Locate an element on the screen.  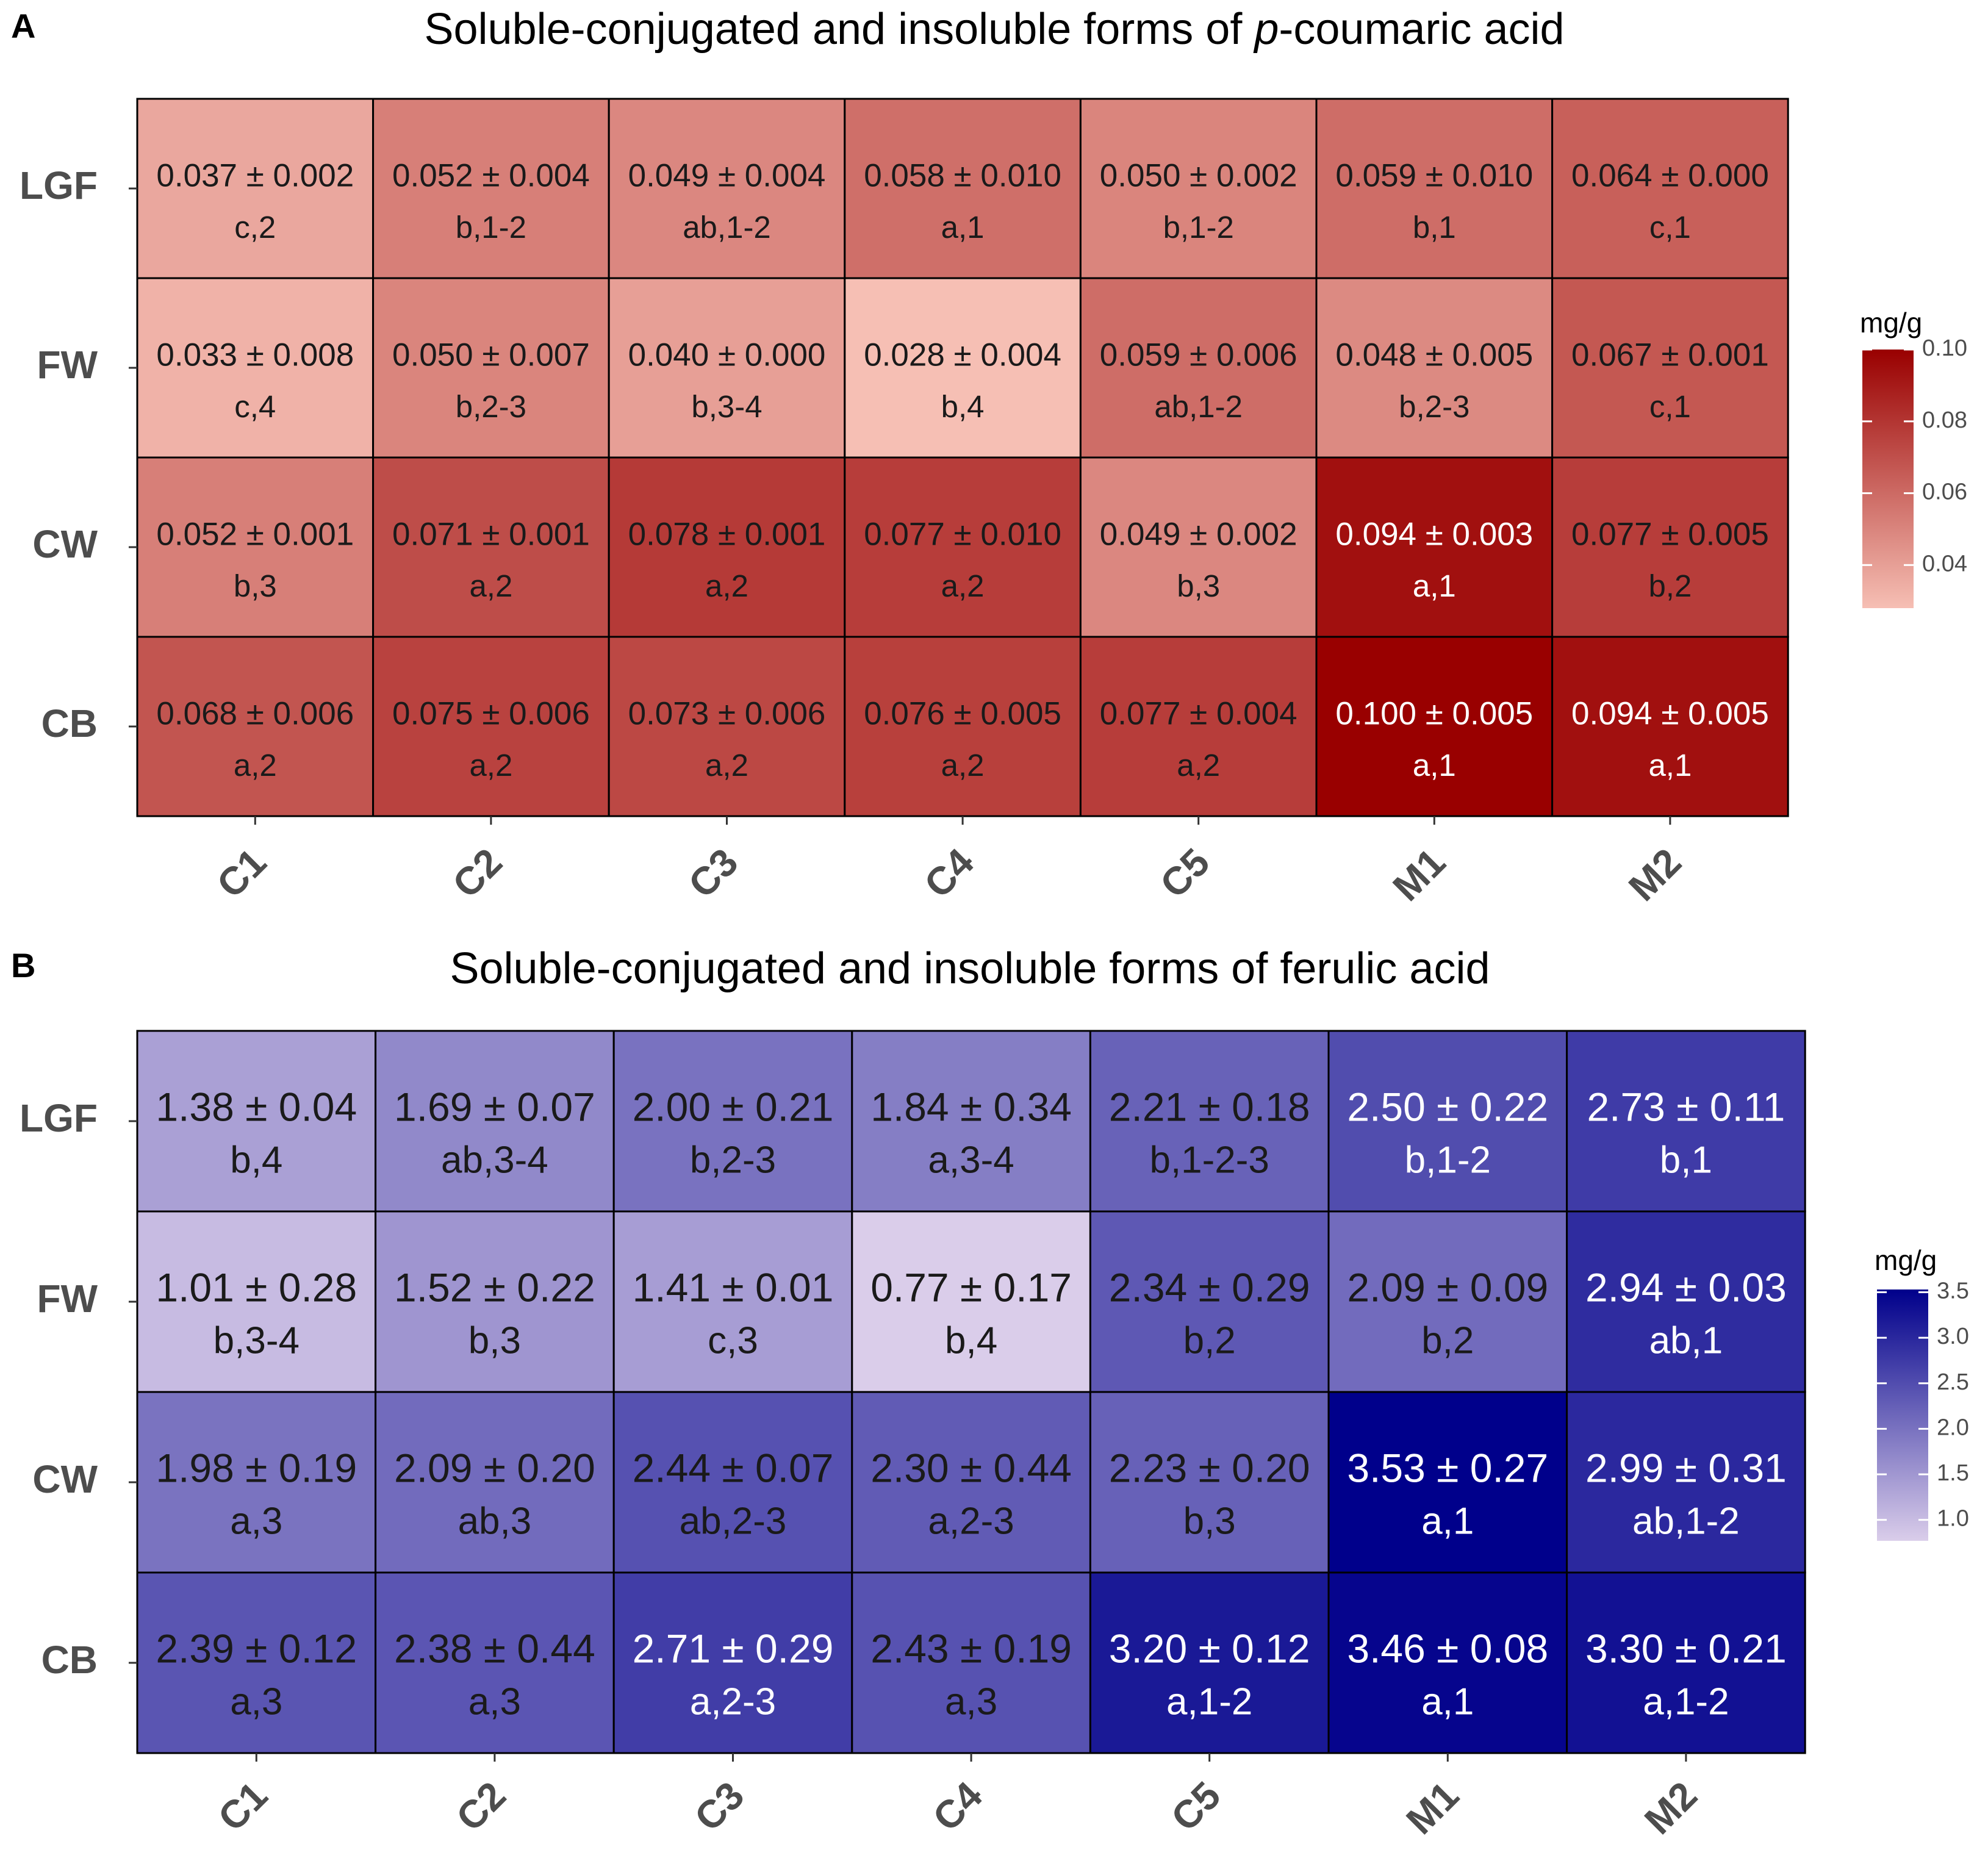
heatmap-cell-cw-m1 is located at coordinates (1447, 1483).